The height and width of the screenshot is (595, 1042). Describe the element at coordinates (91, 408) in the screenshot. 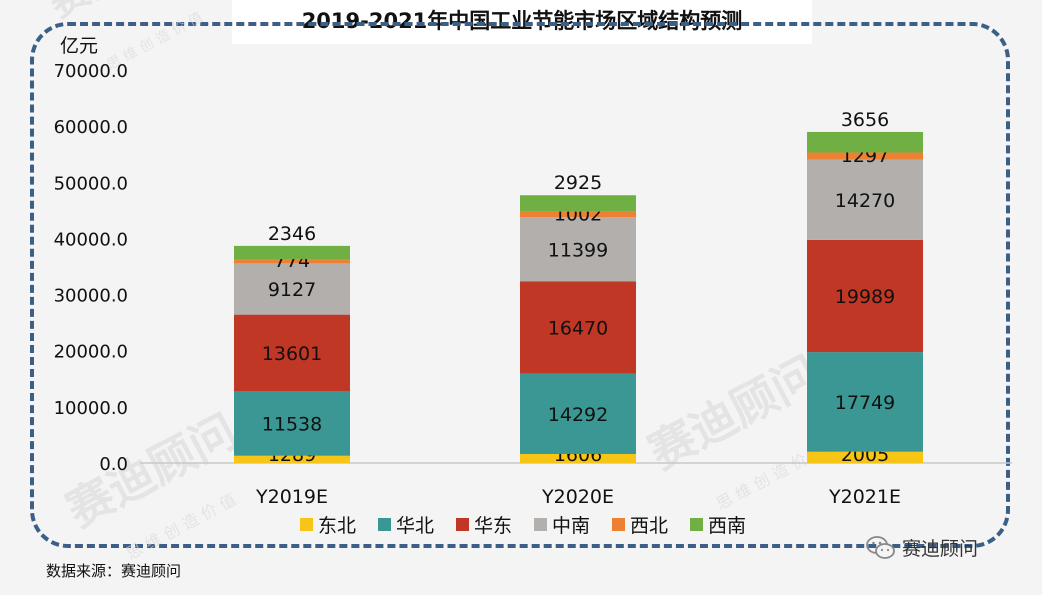

I see `y-tick-label: 10000.0` at that location.